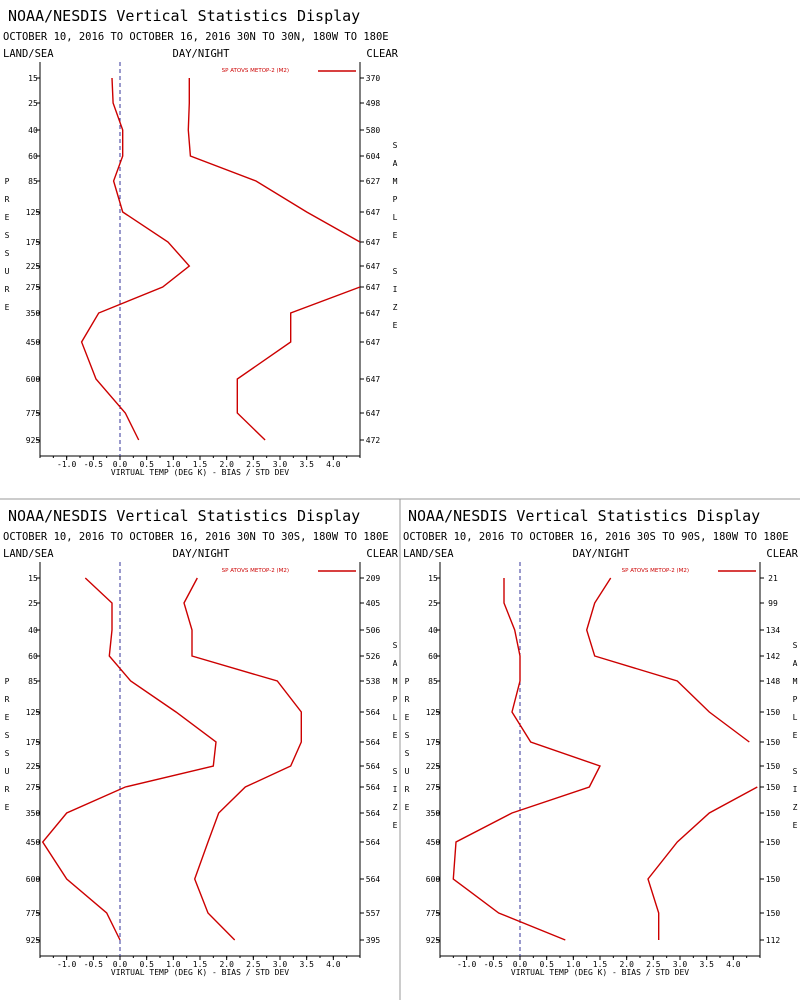 The image size is (800, 1000). I want to click on region: 30N TO 30N, 180W TO 180E, so click(313, 37).